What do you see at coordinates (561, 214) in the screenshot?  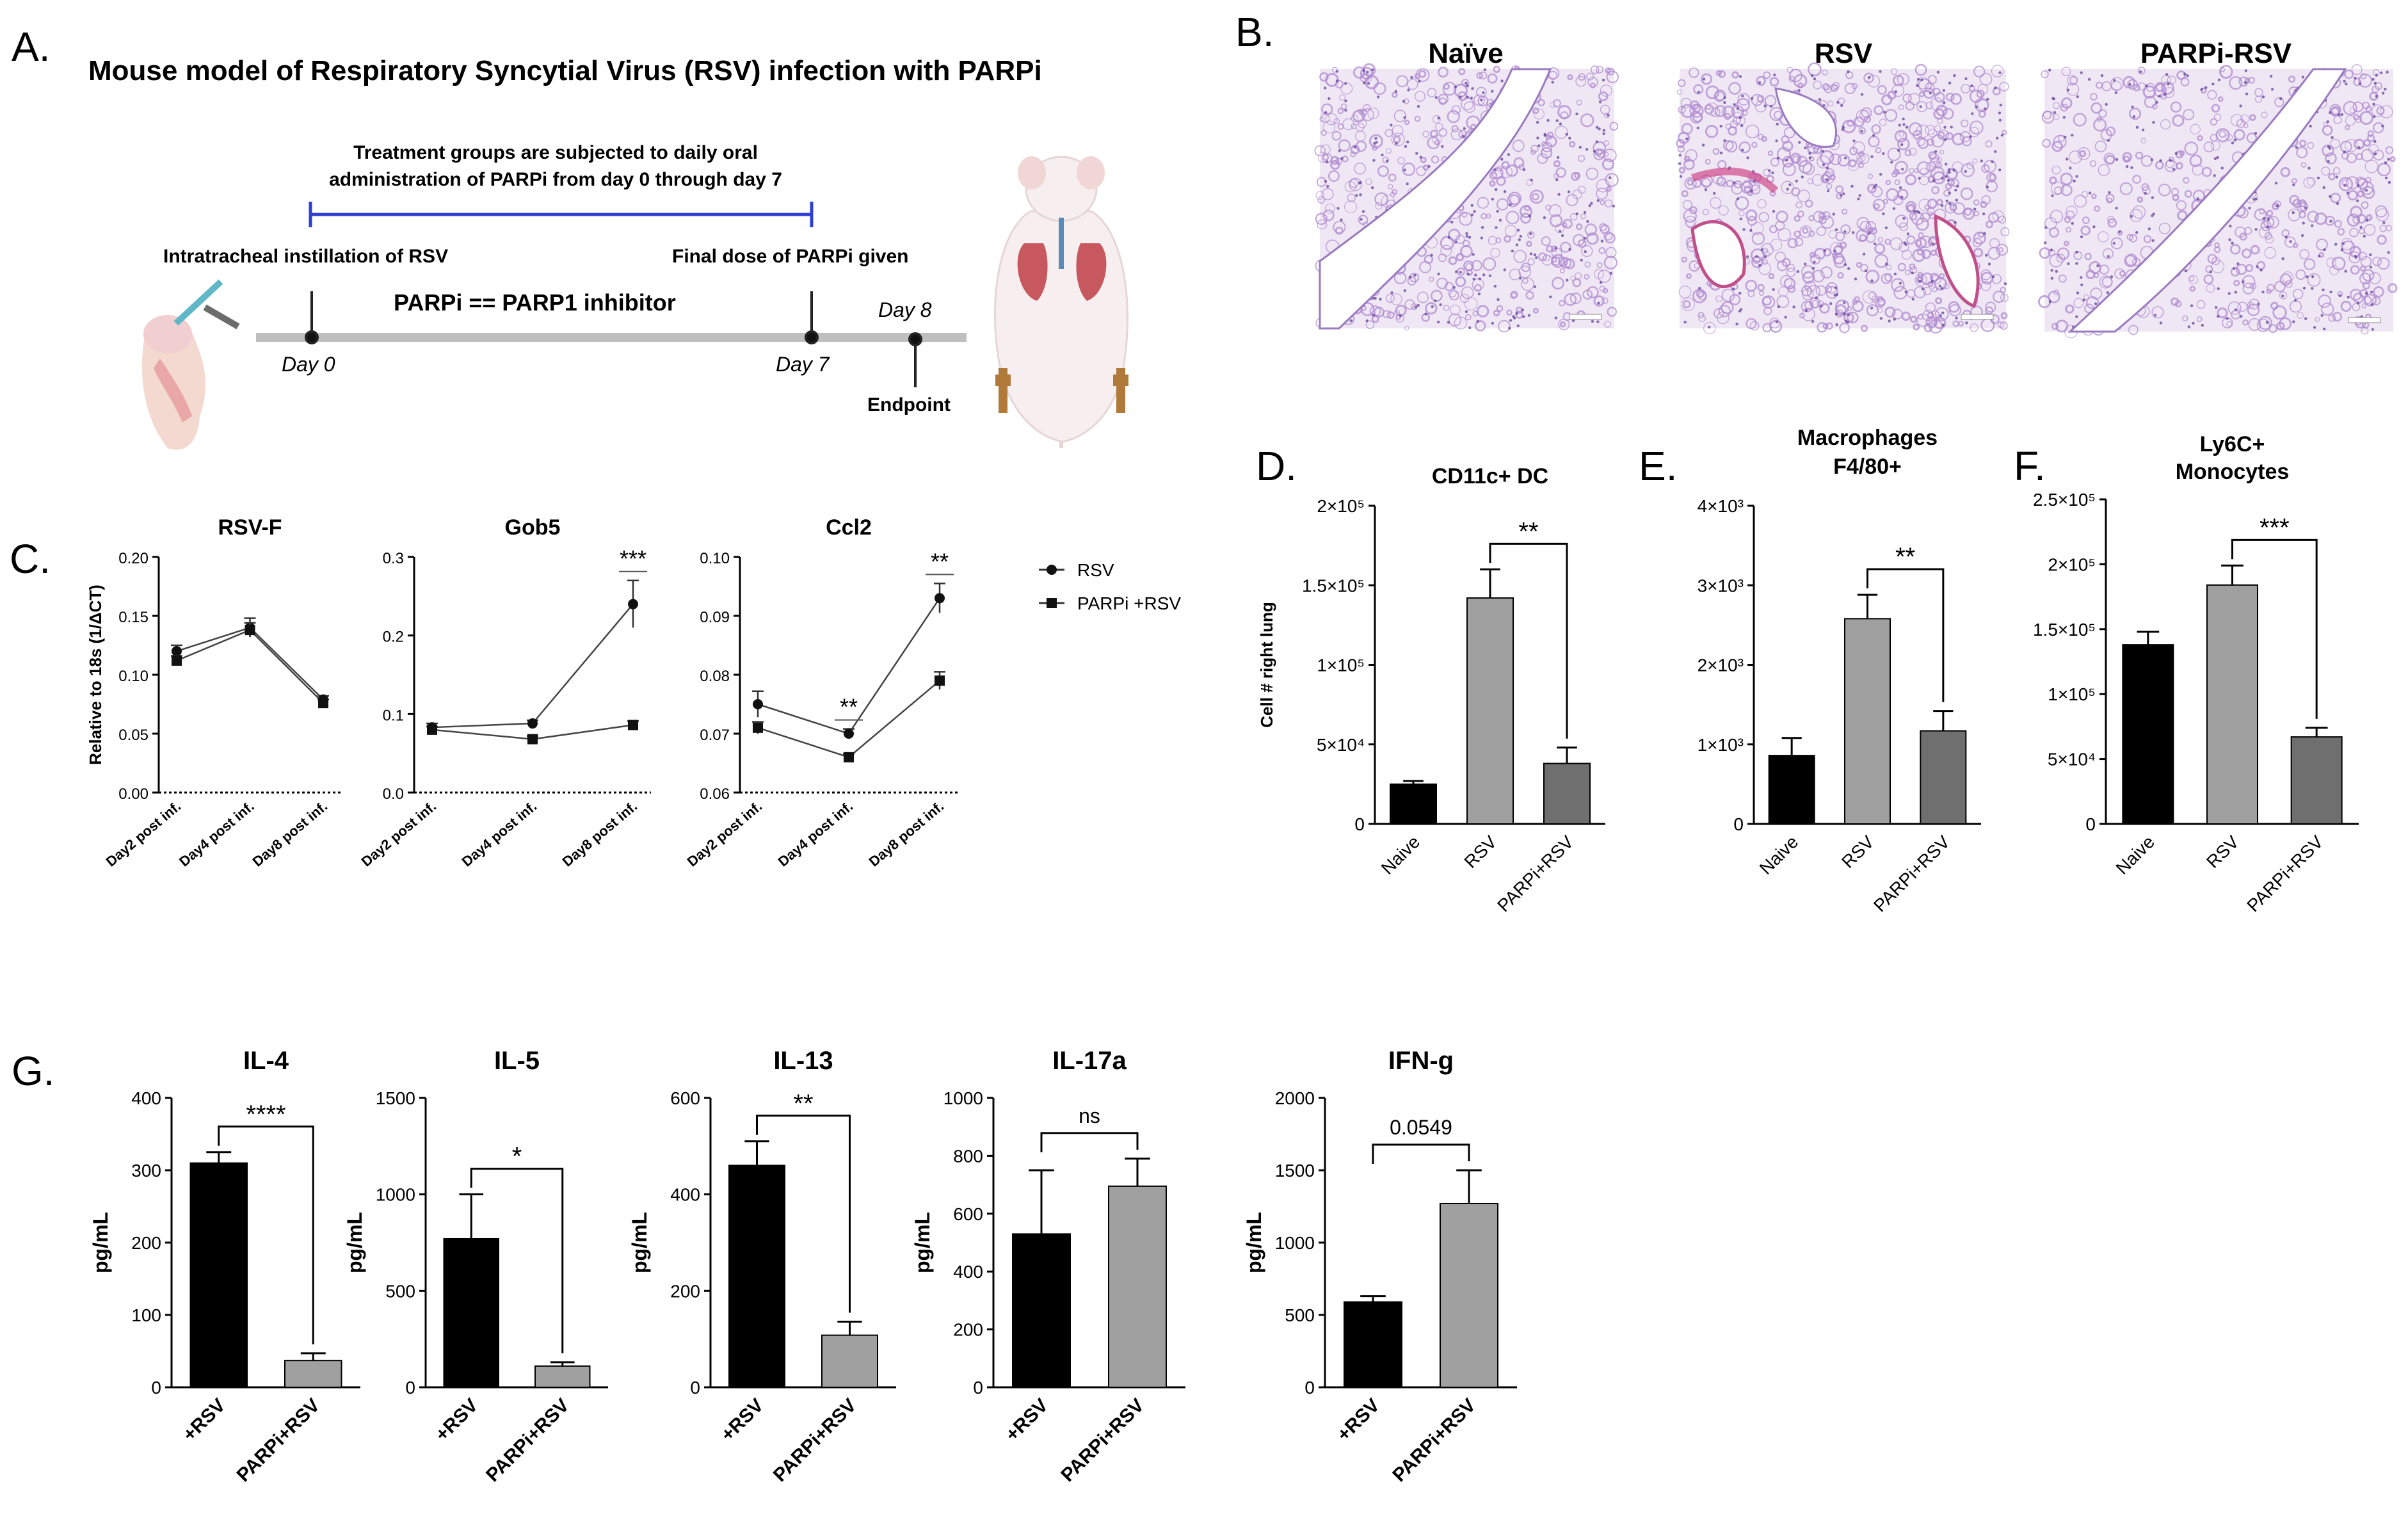 I see `treatment-bracket` at bounding box center [561, 214].